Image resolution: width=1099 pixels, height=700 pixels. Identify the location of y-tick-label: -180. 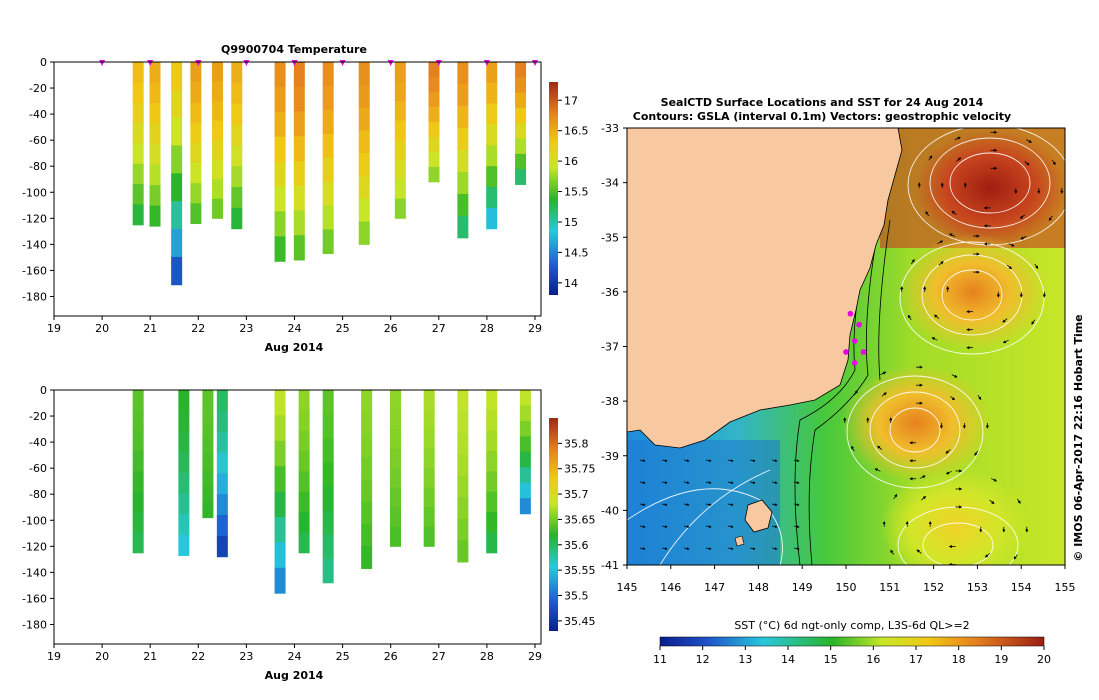
(34, 624).